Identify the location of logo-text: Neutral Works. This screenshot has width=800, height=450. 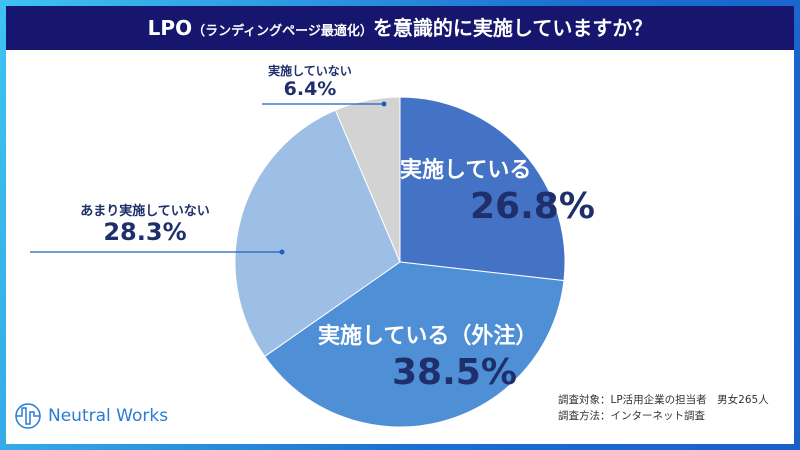
(108, 416).